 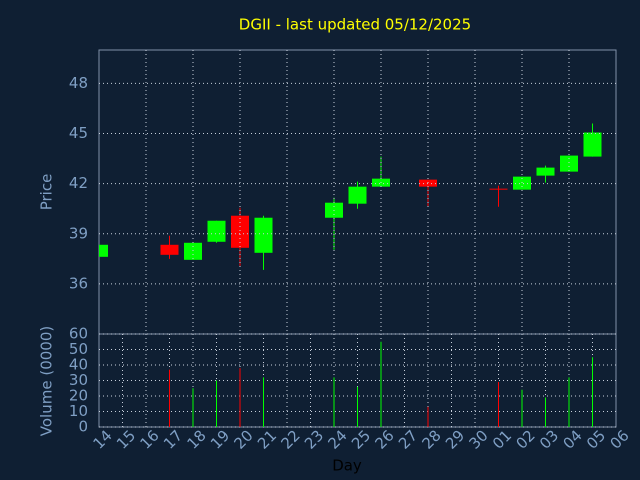 I want to click on volume-tick-label: 10, so click(x=78, y=411).